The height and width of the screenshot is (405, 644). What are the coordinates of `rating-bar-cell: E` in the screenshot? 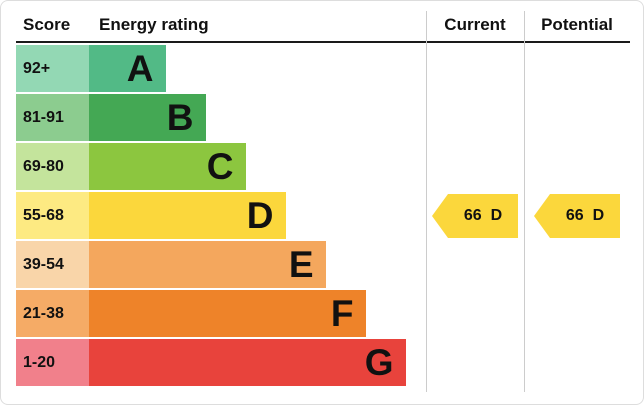 It's located at (257, 264).